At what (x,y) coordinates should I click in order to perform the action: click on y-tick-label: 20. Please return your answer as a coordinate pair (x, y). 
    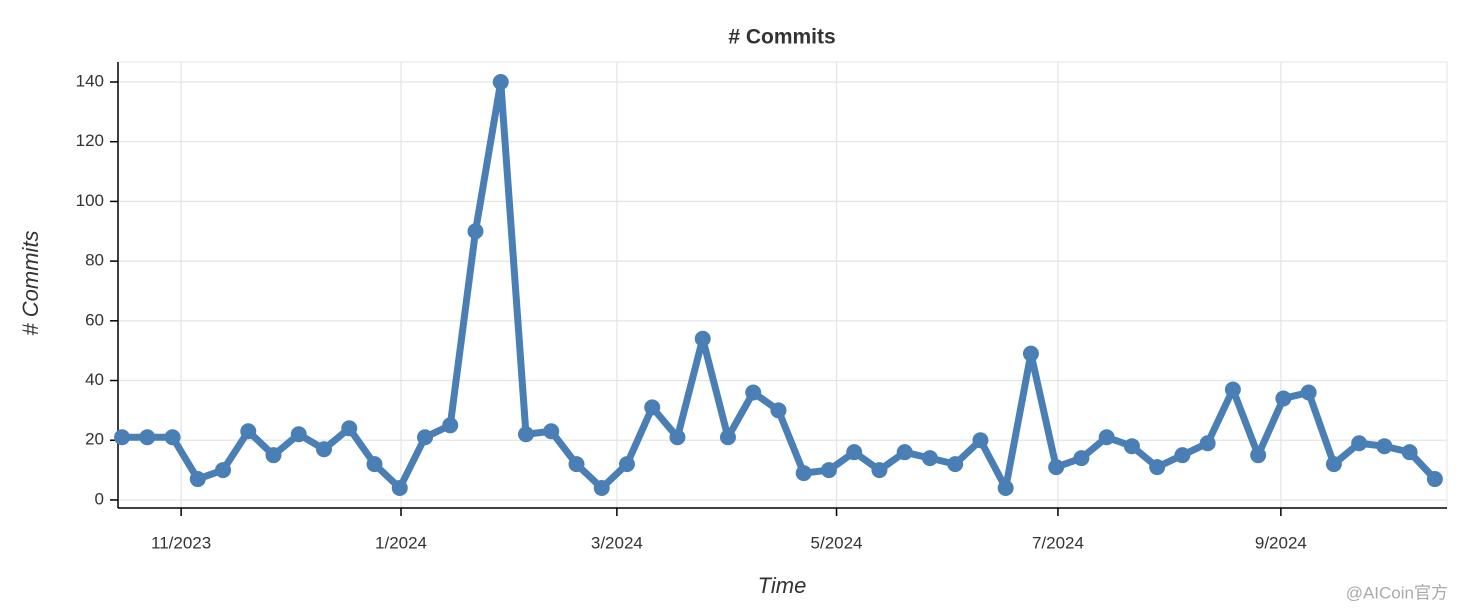
    Looking at the image, I should click on (94, 439).